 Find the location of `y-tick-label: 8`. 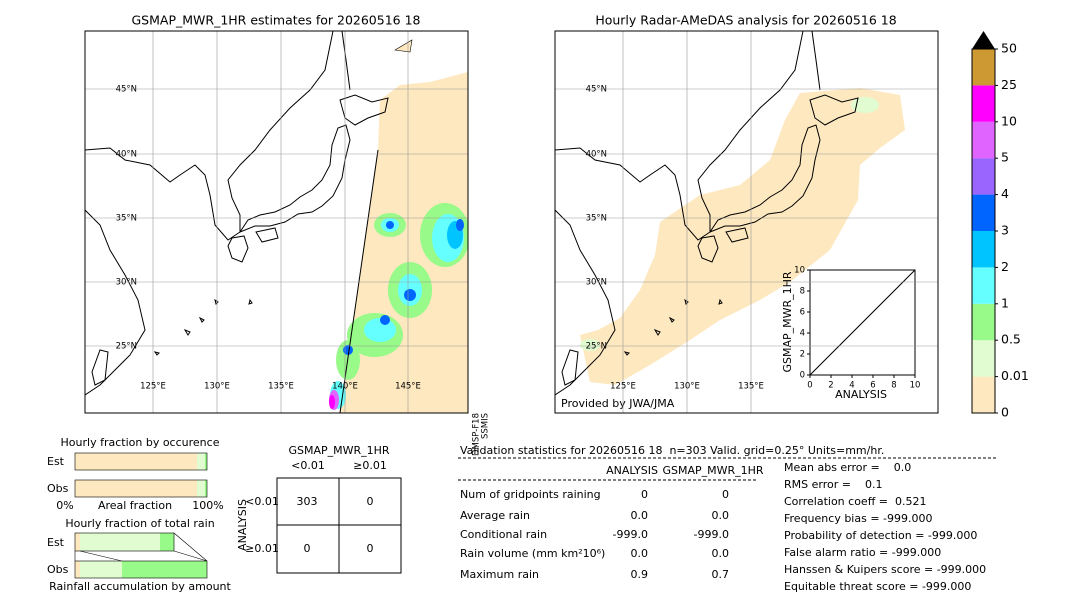

y-tick-label: 8 is located at coordinates (802, 292).